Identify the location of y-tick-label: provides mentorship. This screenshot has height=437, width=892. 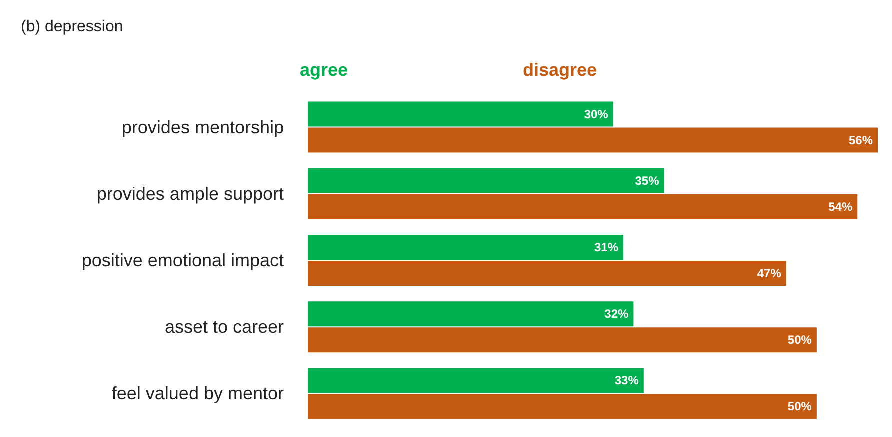
(203, 127).